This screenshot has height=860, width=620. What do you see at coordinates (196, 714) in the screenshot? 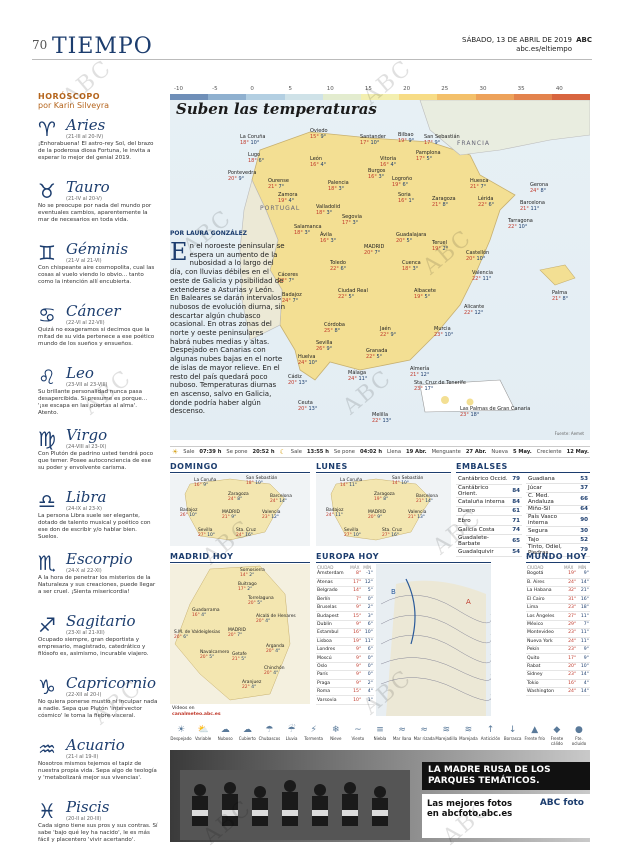
I see `canalmeteo-link: canalmeteo.abc.es` at bounding box center [196, 714].